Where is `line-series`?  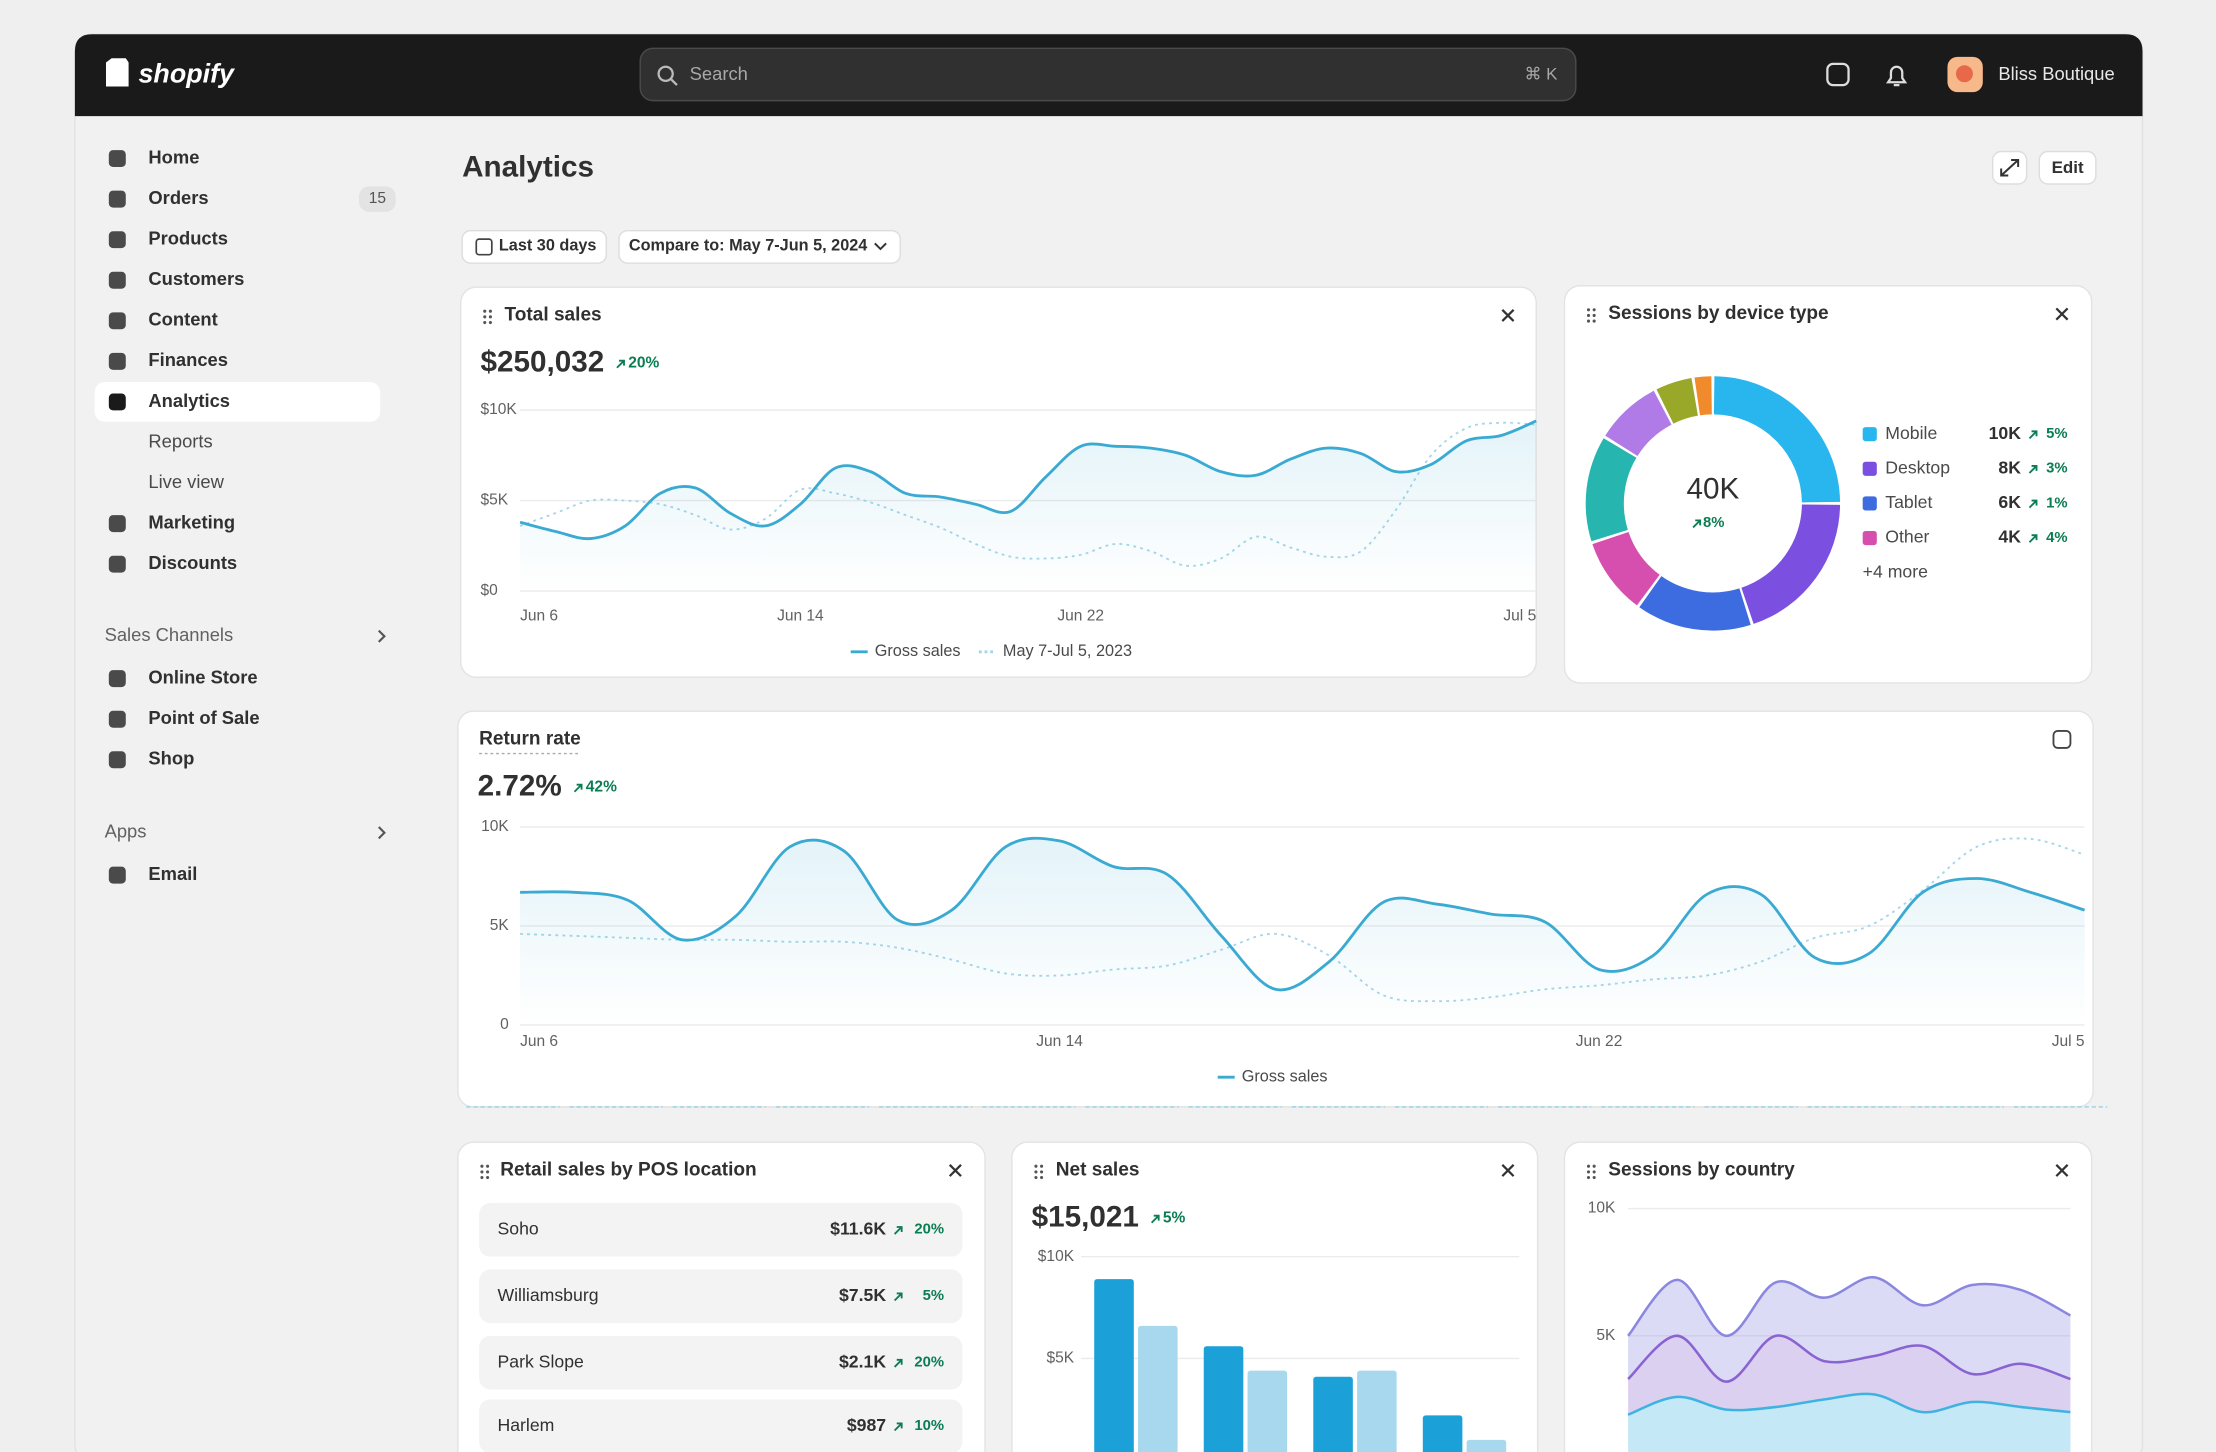 line-series is located at coordinates (1303, 914).